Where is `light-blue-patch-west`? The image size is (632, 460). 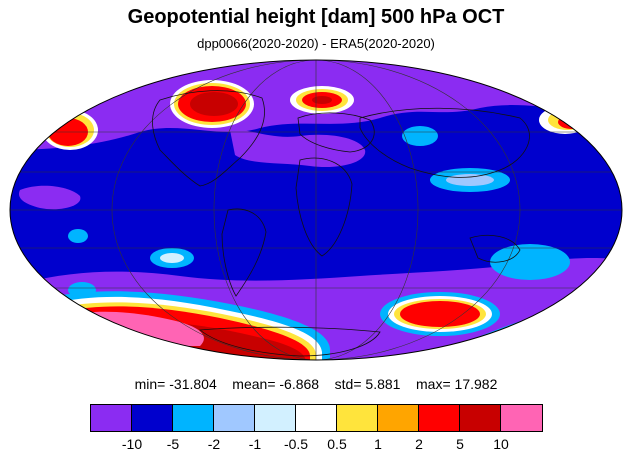 light-blue-patch-west is located at coordinates (78, 236).